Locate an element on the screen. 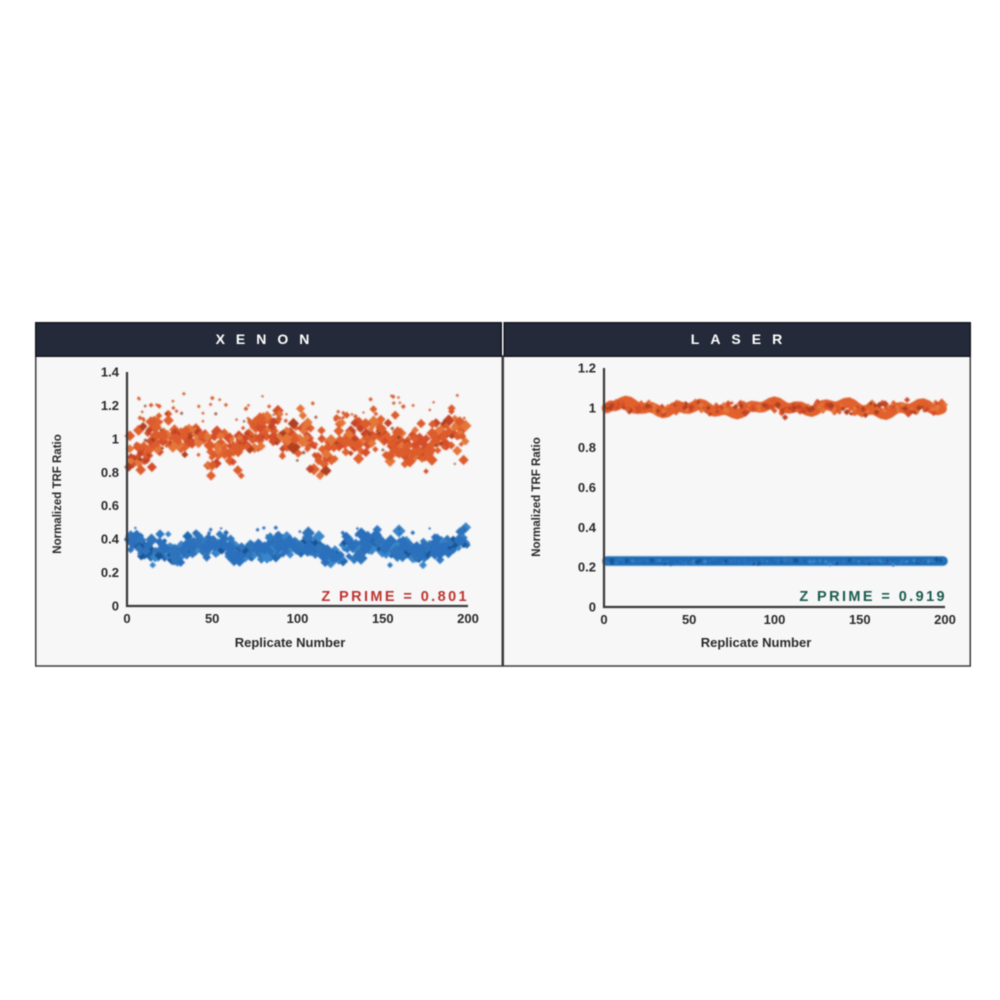 This screenshot has width=1000, height=1000. svg-text: Z PRIME = 0.801 is located at coordinates (395, 597).